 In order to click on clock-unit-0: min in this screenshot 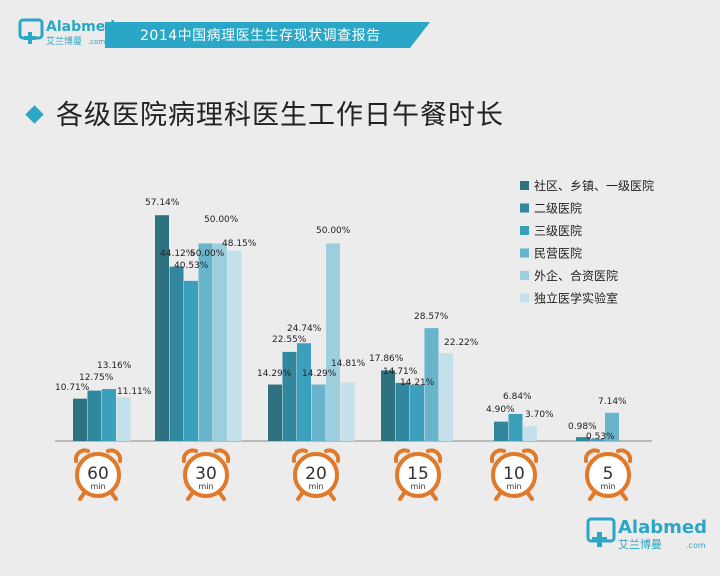, I will do `click(97, 486)`.